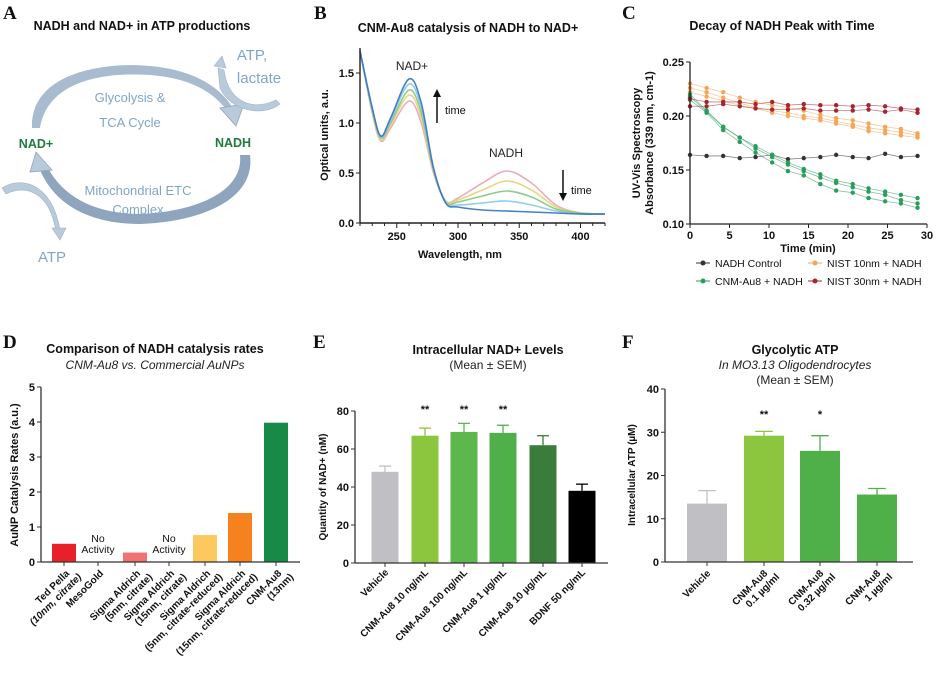 This screenshot has width=938, height=678. What do you see at coordinates (32, 388) in the screenshot?
I see `chart-d-y-tick-label: 5` at bounding box center [32, 388].